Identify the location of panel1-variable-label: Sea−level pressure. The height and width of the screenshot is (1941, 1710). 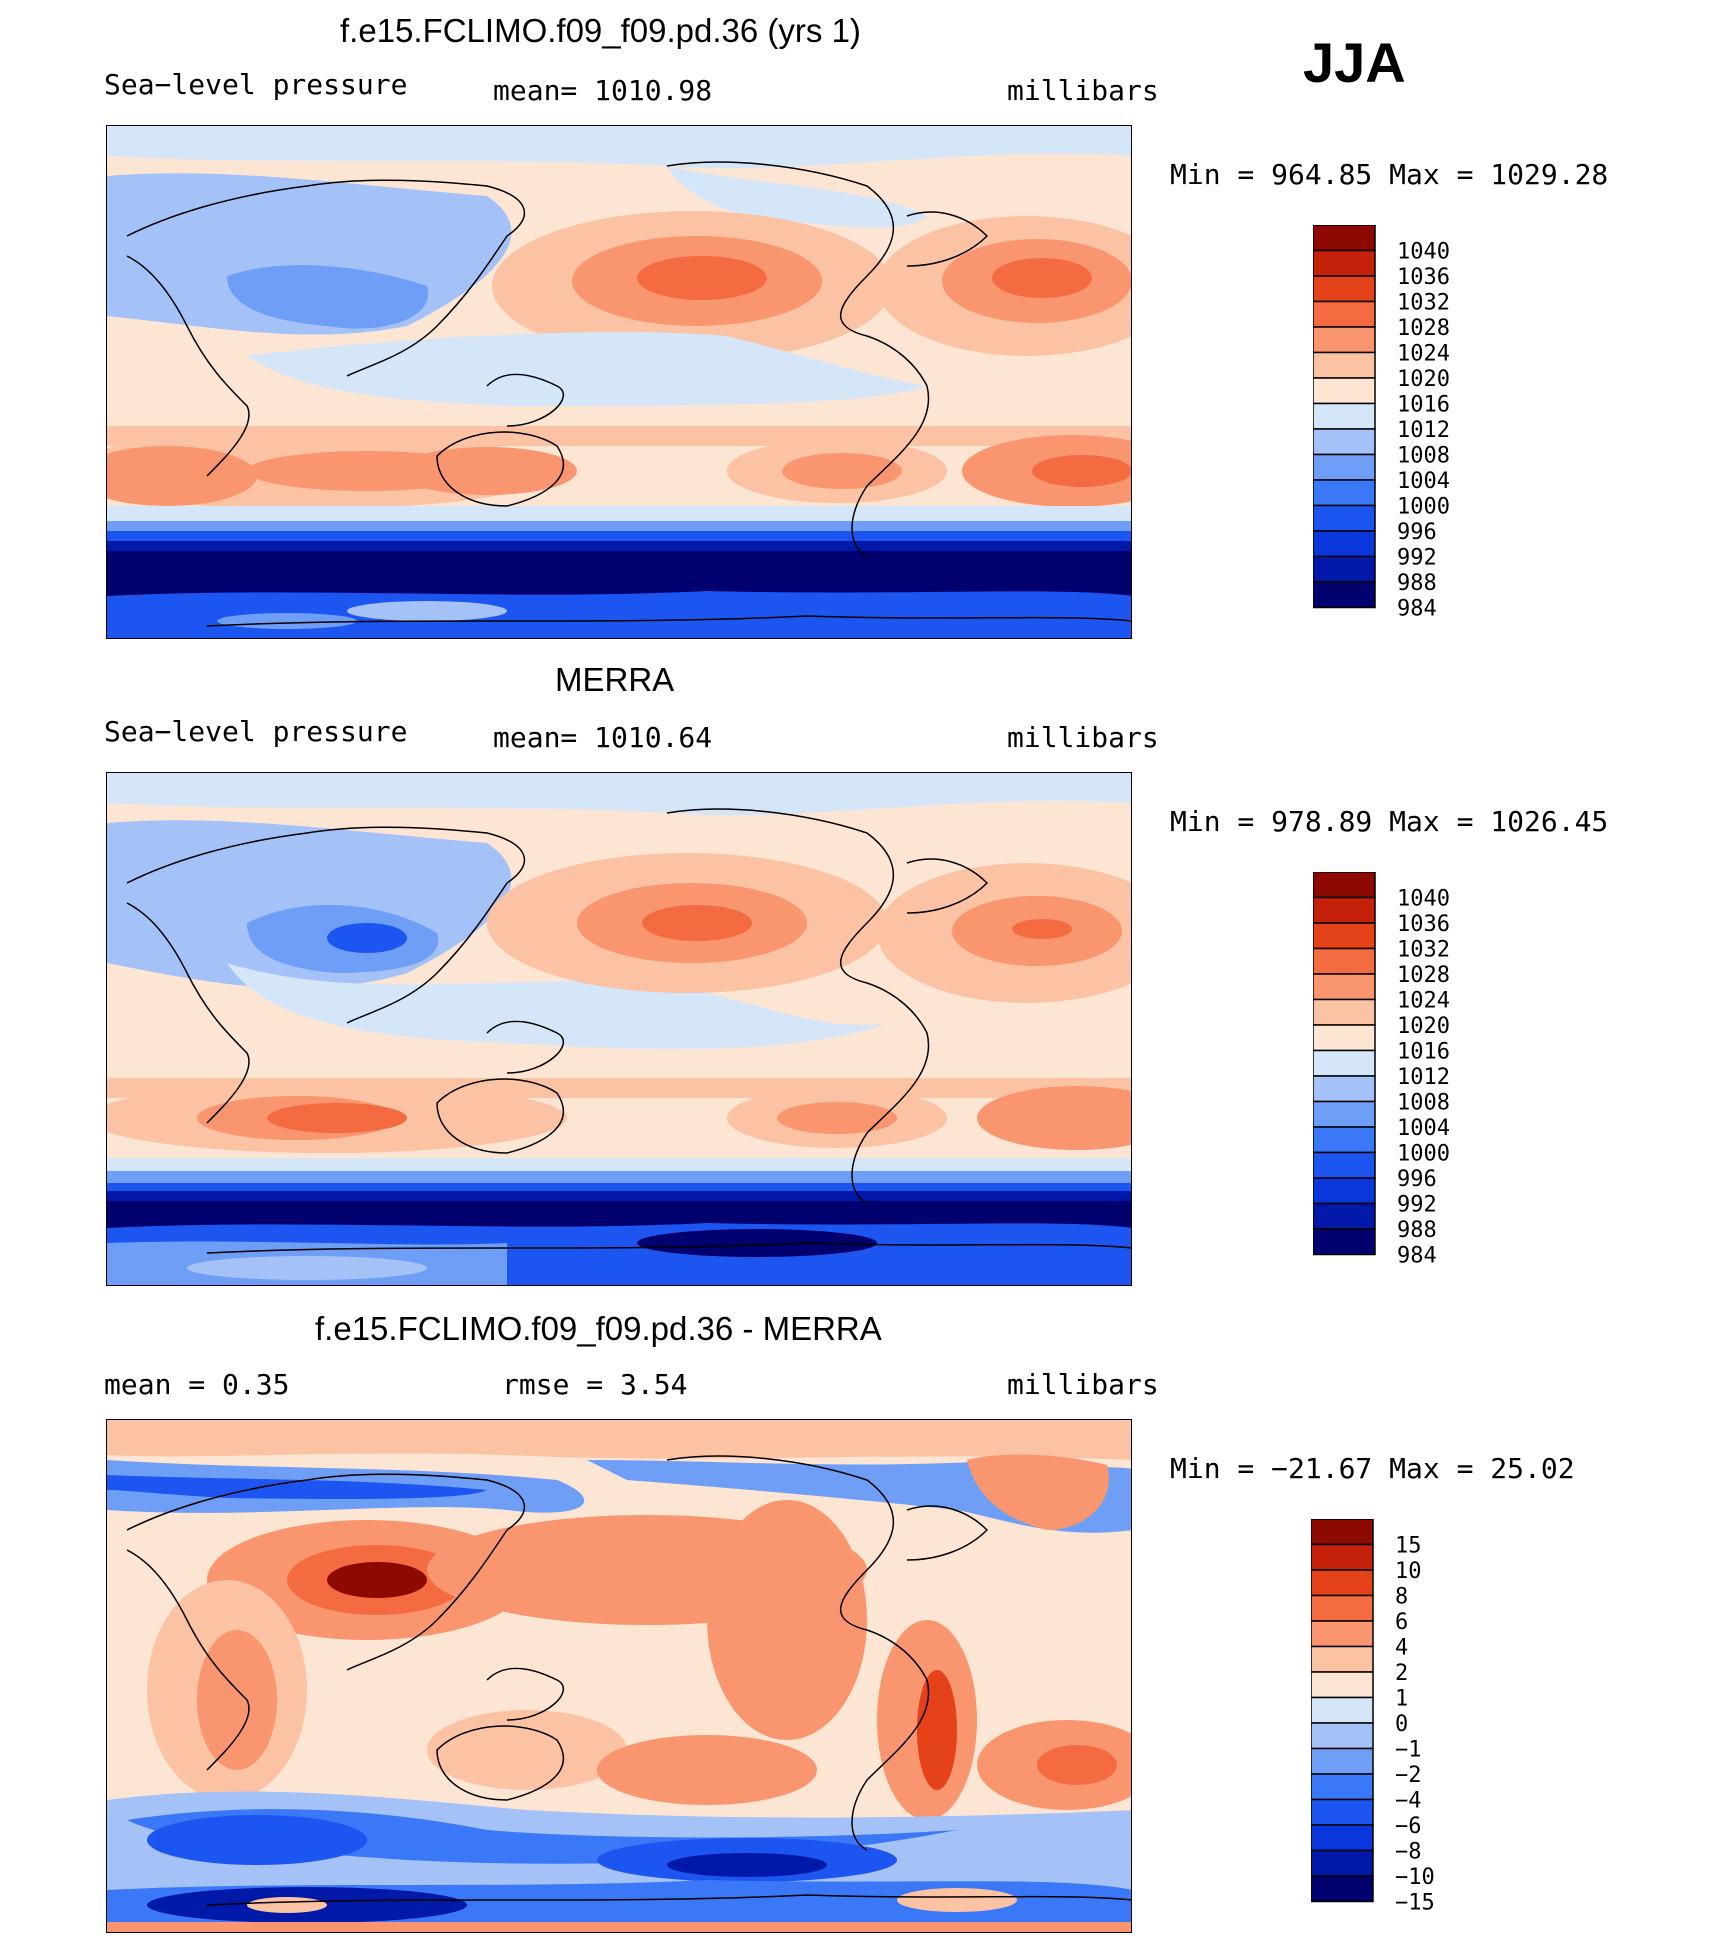
(256, 84).